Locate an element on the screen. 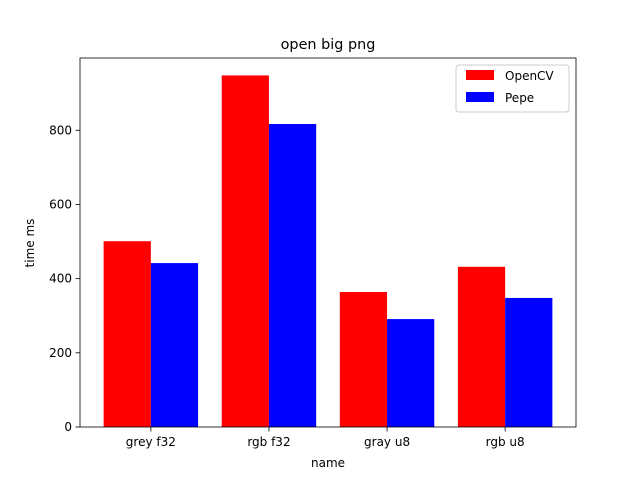 This screenshot has width=640, height=484. x-tick-label: grey f32 is located at coordinates (151, 442).